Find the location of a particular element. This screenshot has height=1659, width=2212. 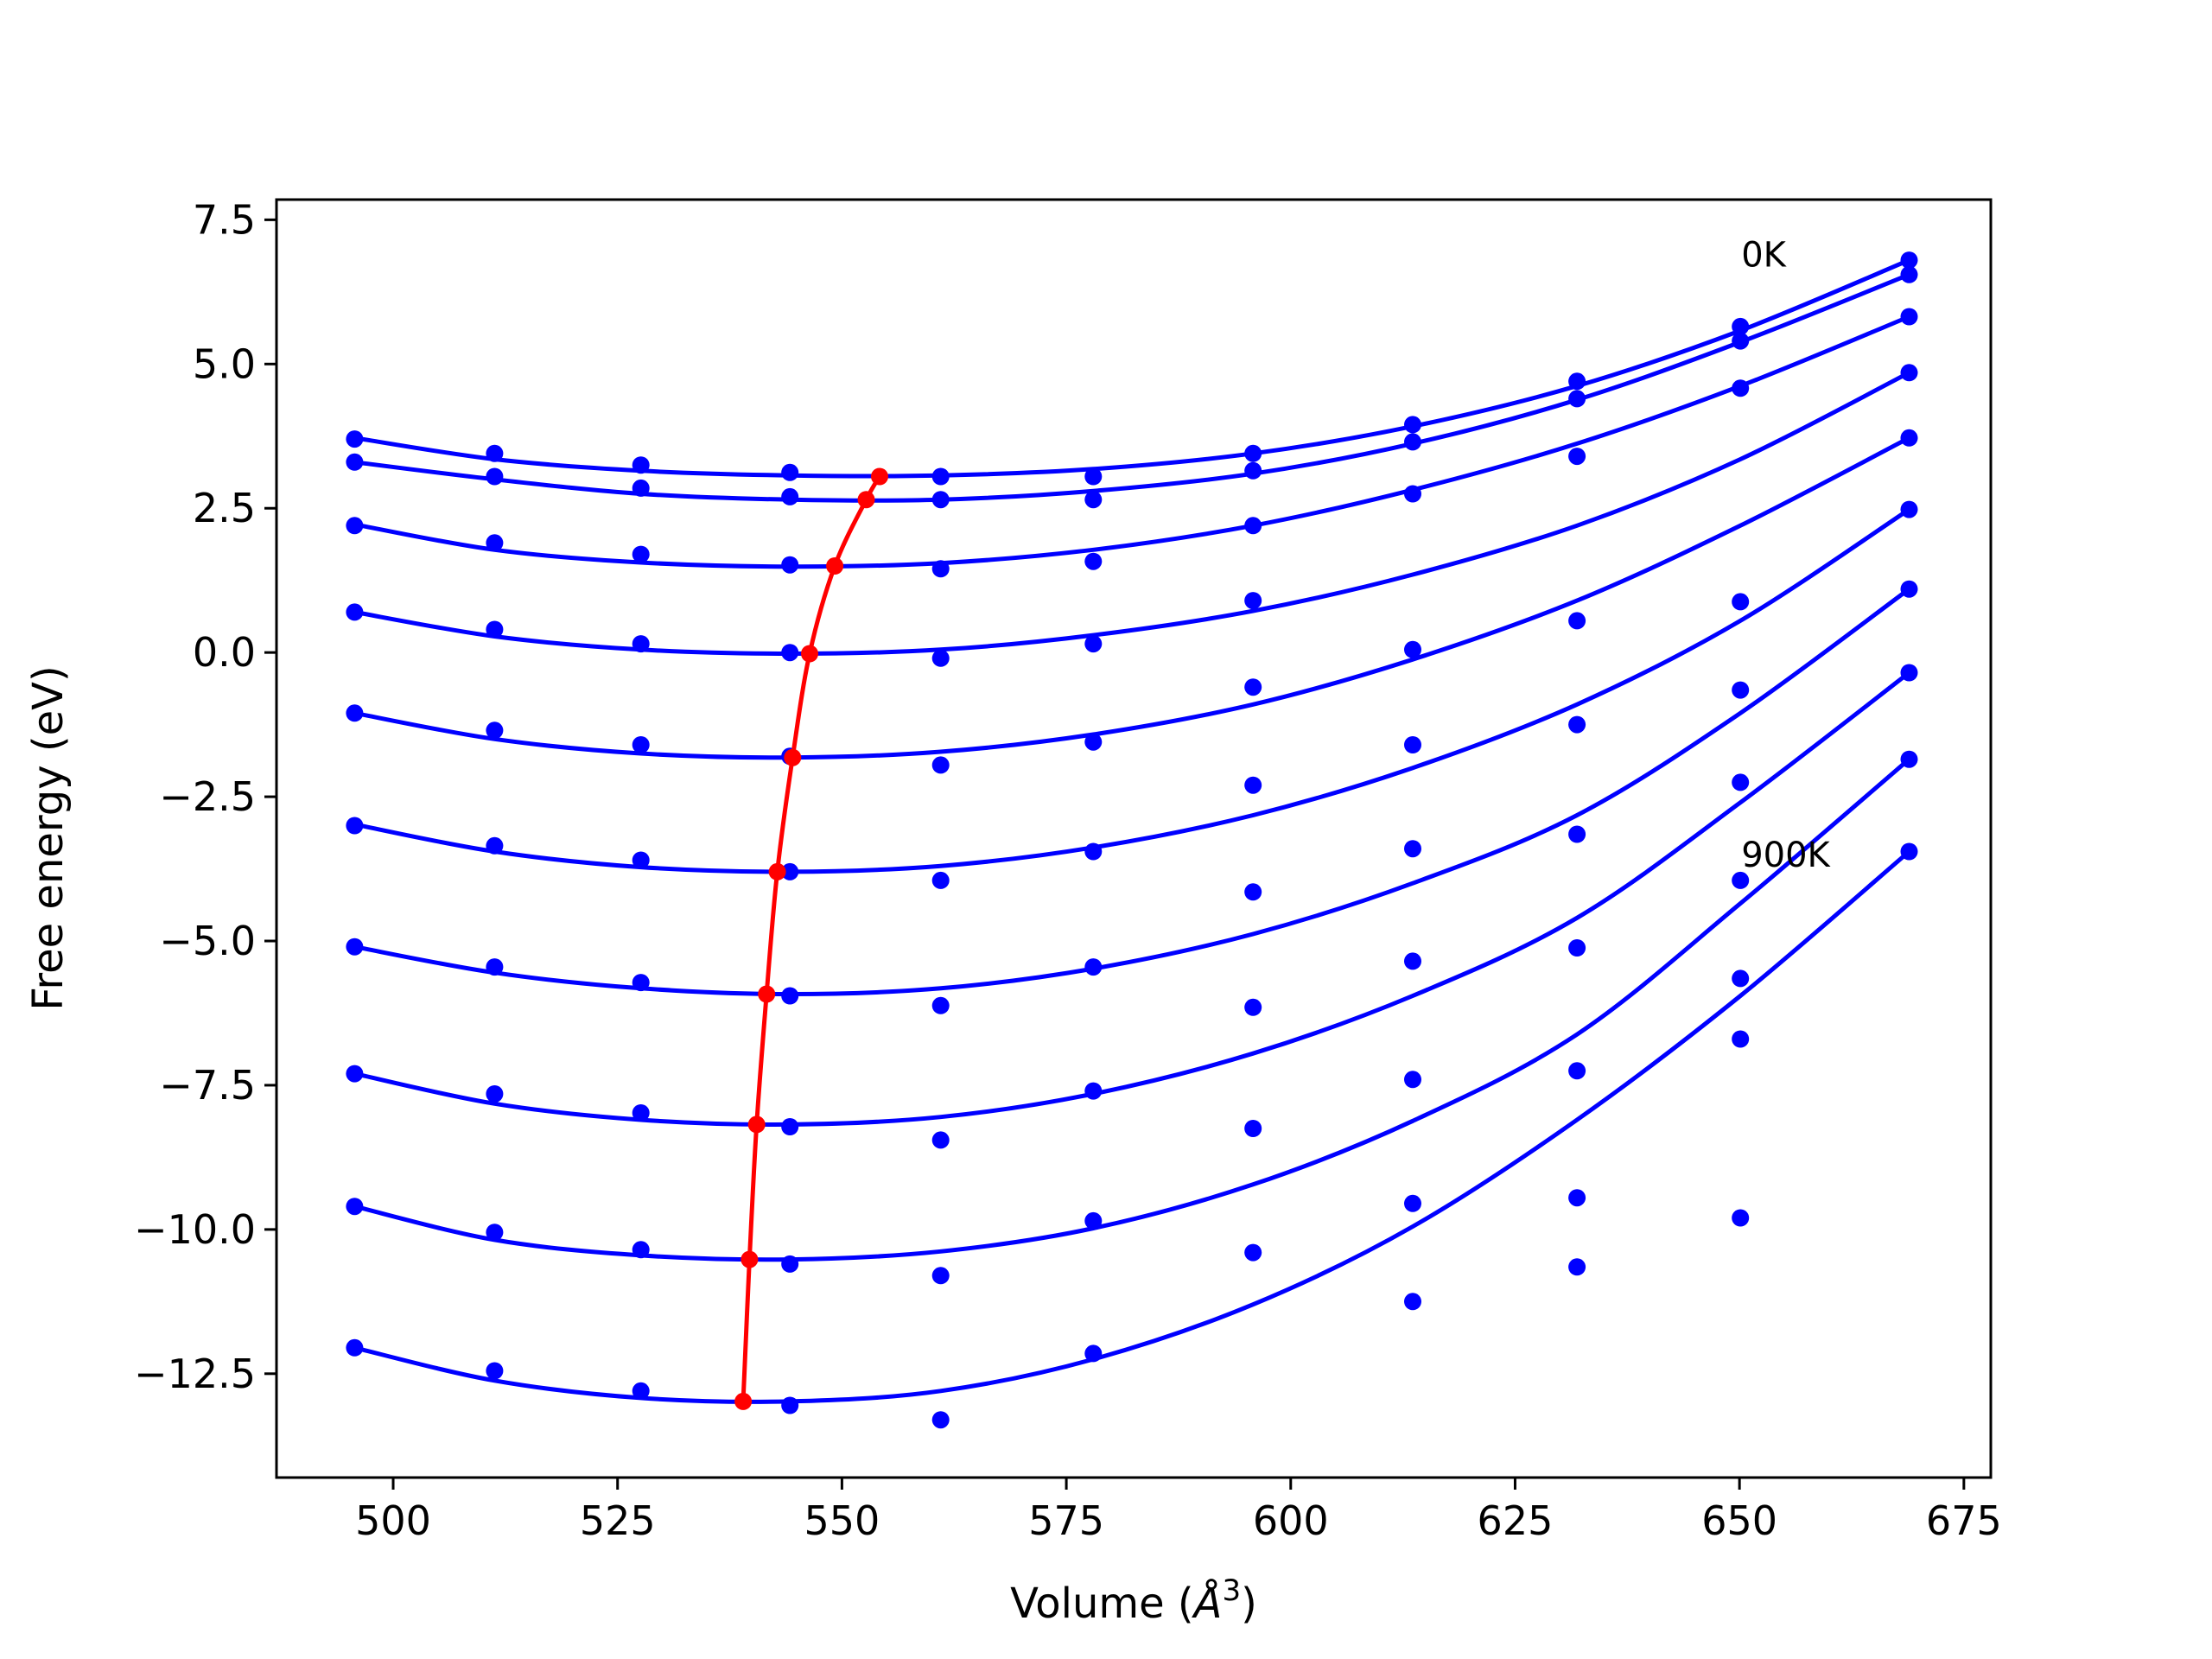

y-tick-label-4: −2.5 is located at coordinates (207, 796).